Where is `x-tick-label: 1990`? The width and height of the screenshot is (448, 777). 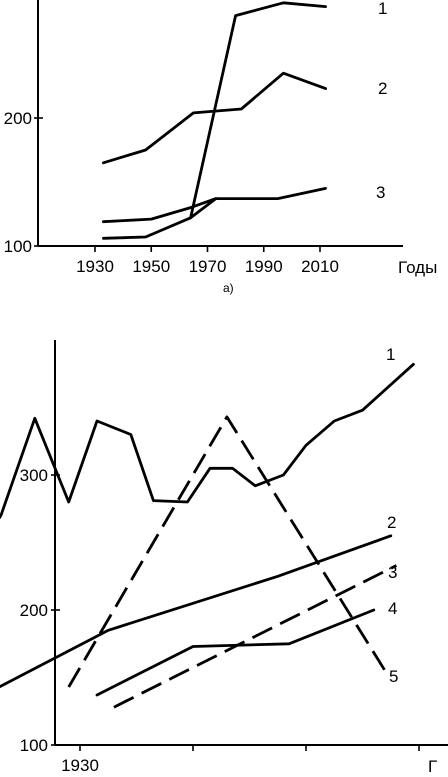 x-tick-label: 1990 is located at coordinates (264, 266).